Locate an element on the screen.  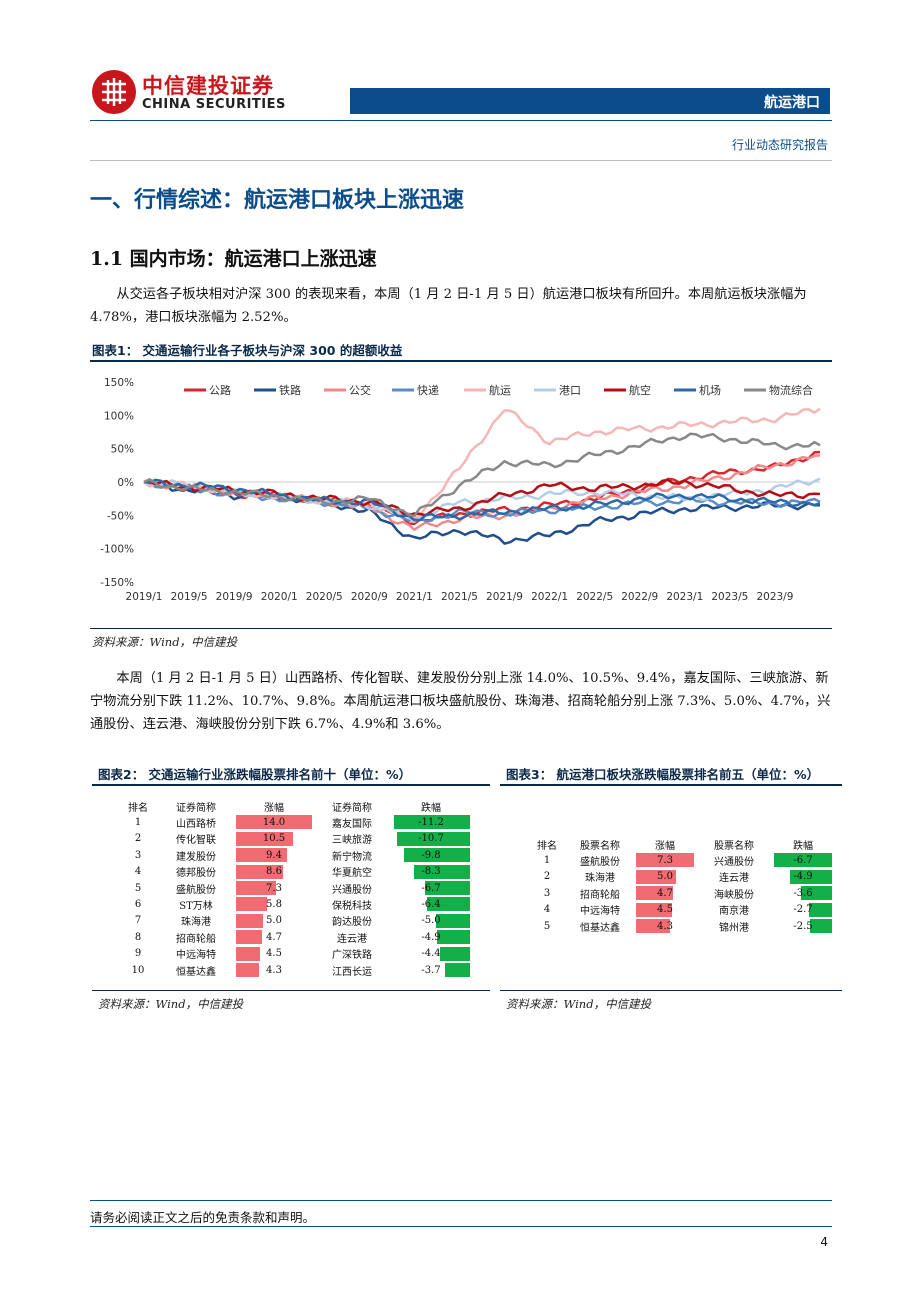
legend-label: 航运 is located at coordinates (500, 390).